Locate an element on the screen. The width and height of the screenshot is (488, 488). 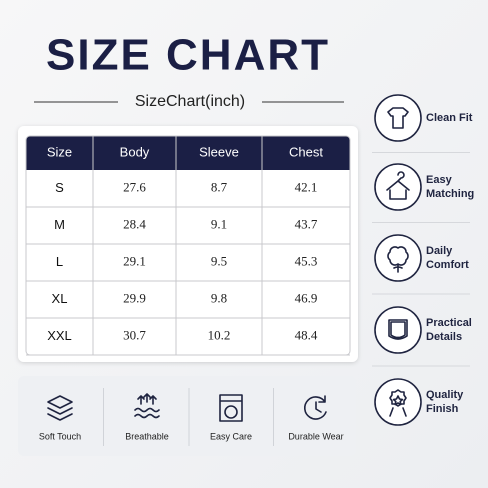
table-header-bg is located at coordinates (188, 153).